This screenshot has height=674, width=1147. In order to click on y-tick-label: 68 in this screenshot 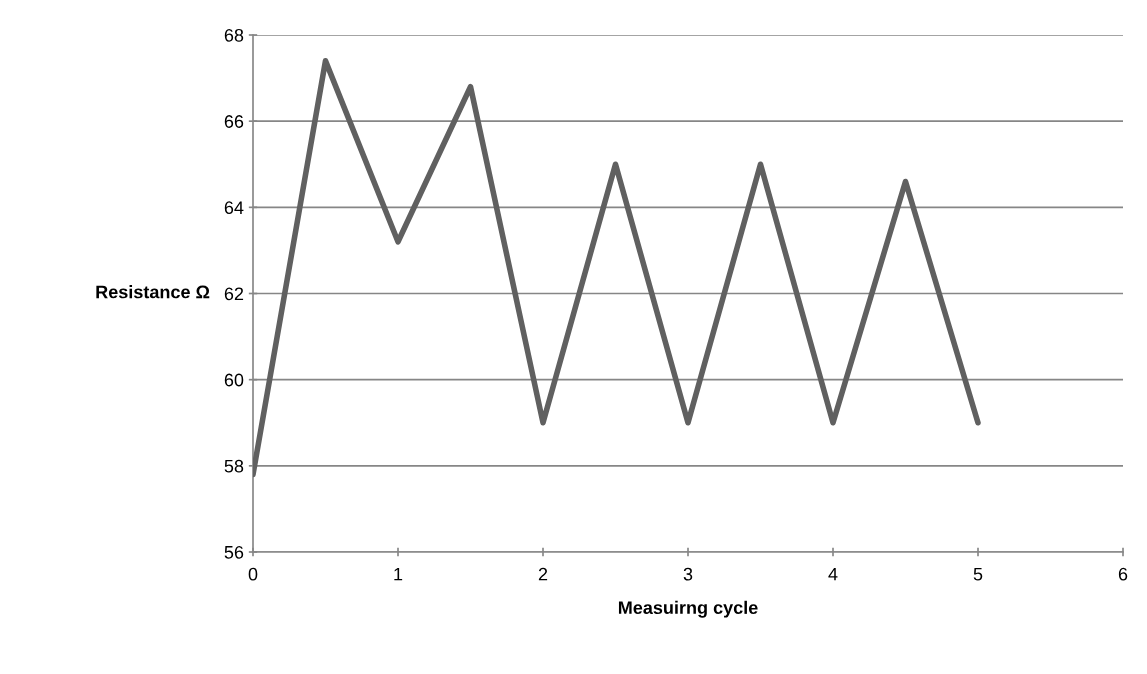, I will do `click(234, 35)`.